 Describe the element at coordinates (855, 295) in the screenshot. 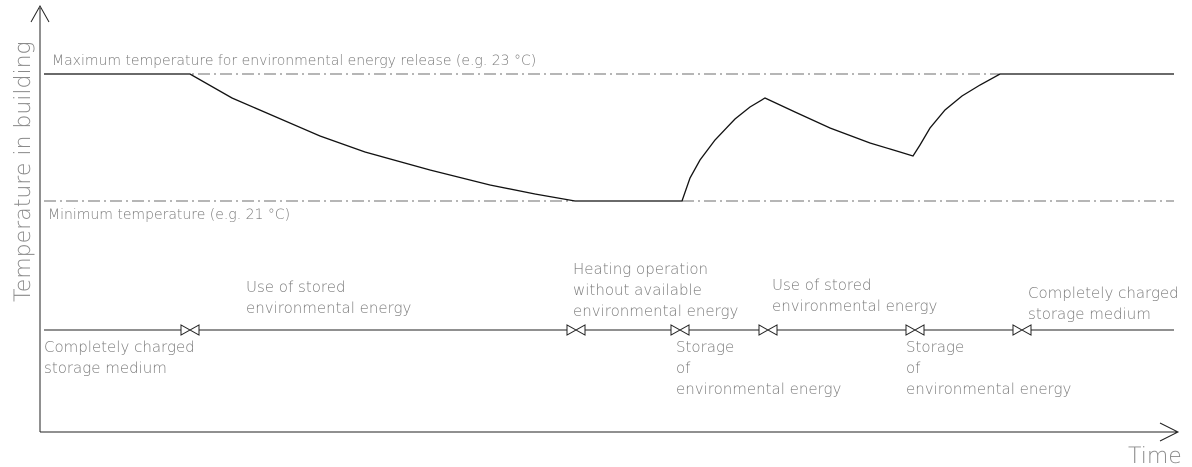

I see `phase-use-of-stored-energy-2: Use of stored environmental energy` at that location.